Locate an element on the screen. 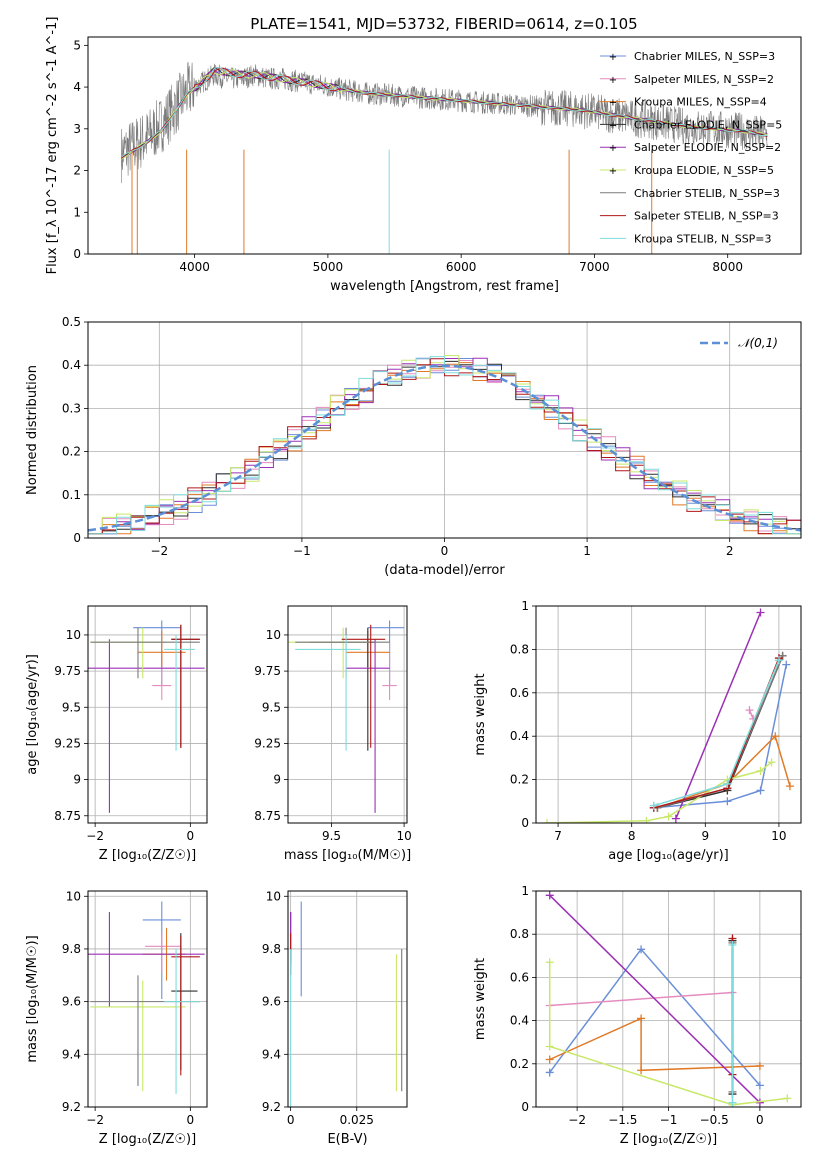 The image size is (819, 1170). y-tick-label: 0.3 is located at coordinates (71, 408).